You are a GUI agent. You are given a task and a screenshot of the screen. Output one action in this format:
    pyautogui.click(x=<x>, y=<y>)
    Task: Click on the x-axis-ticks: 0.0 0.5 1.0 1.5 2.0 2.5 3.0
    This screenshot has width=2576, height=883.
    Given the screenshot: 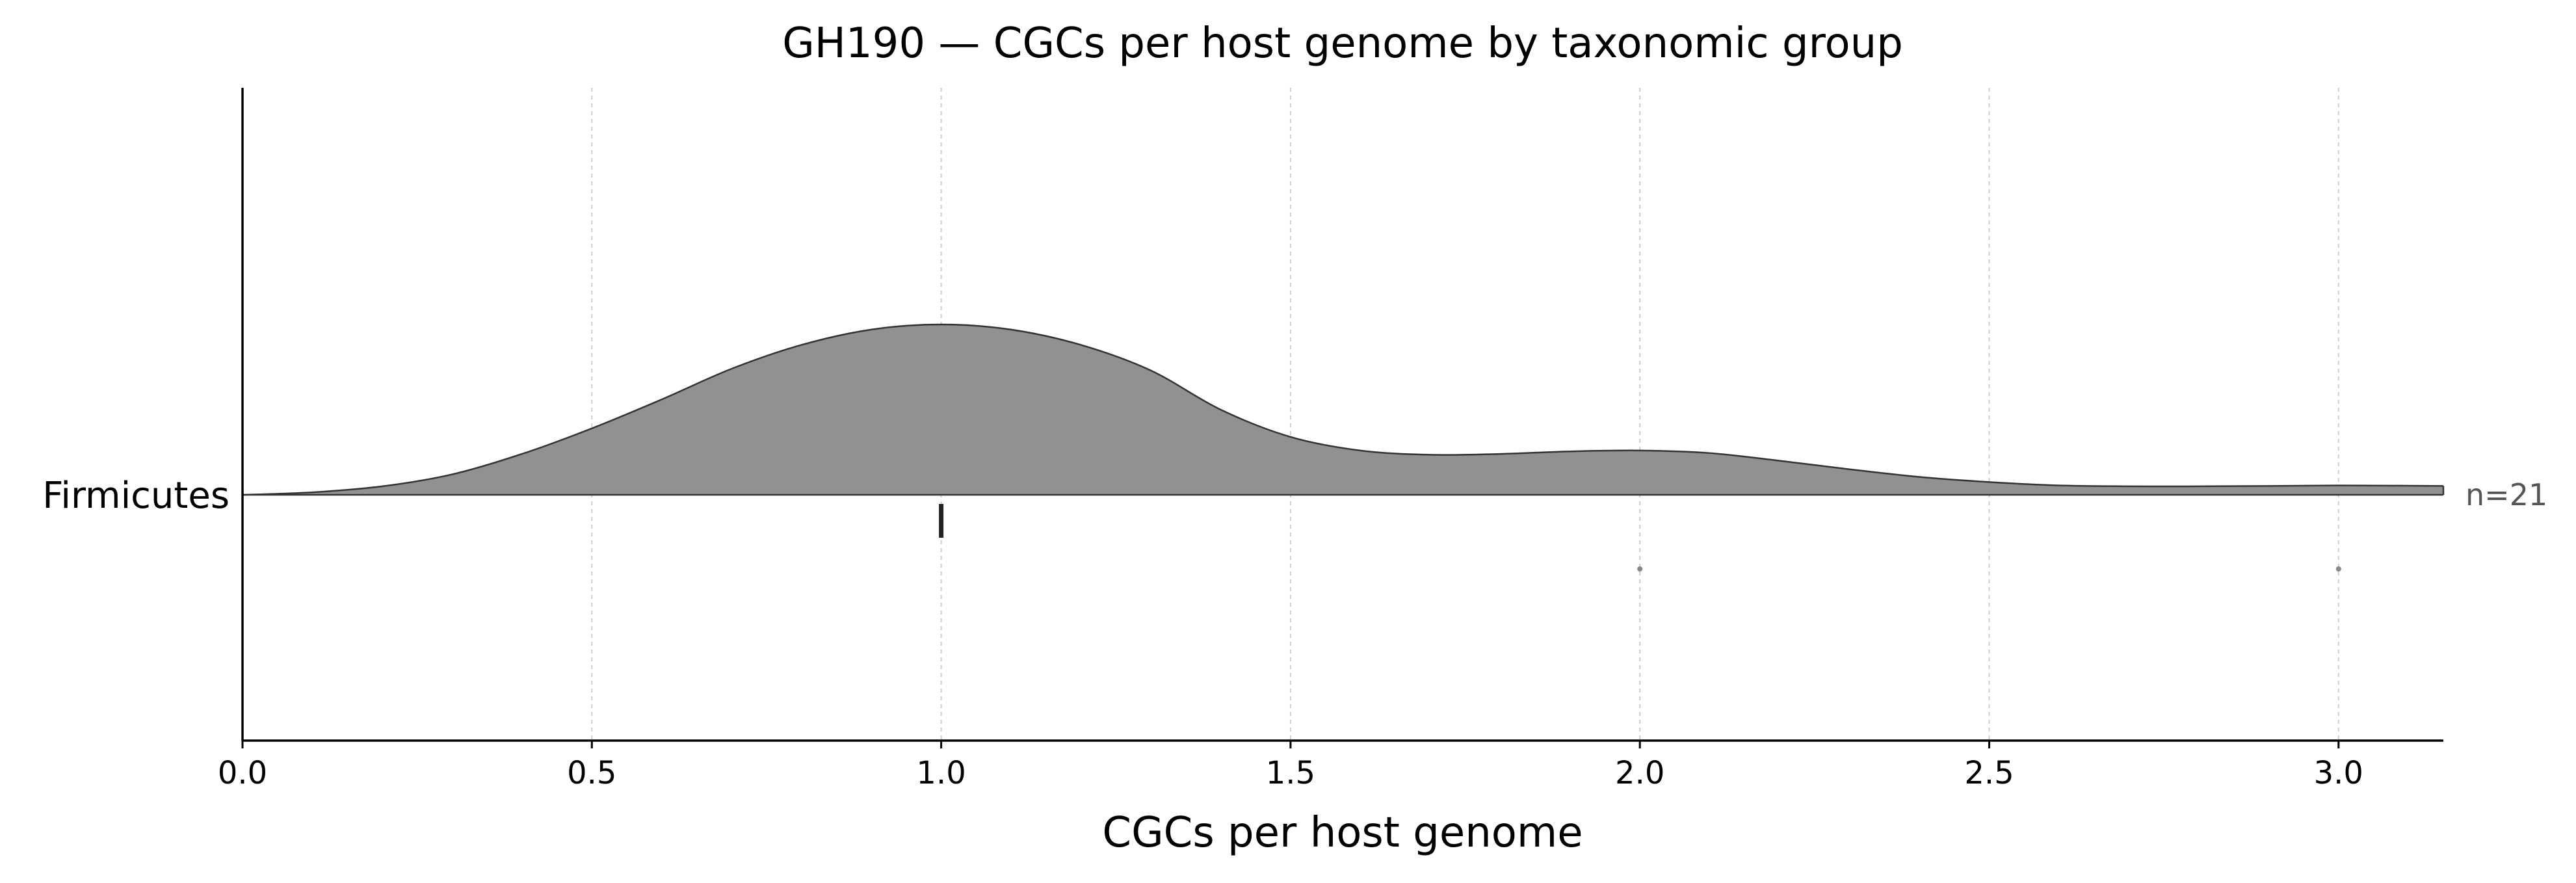 What is the action you would take?
    pyautogui.click(x=1290, y=766)
    